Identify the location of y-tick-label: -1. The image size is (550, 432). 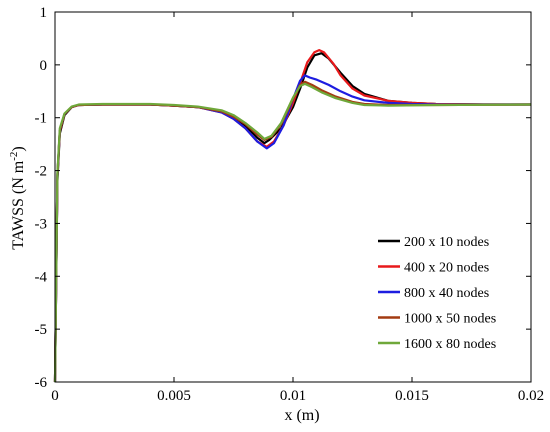
(41, 119).